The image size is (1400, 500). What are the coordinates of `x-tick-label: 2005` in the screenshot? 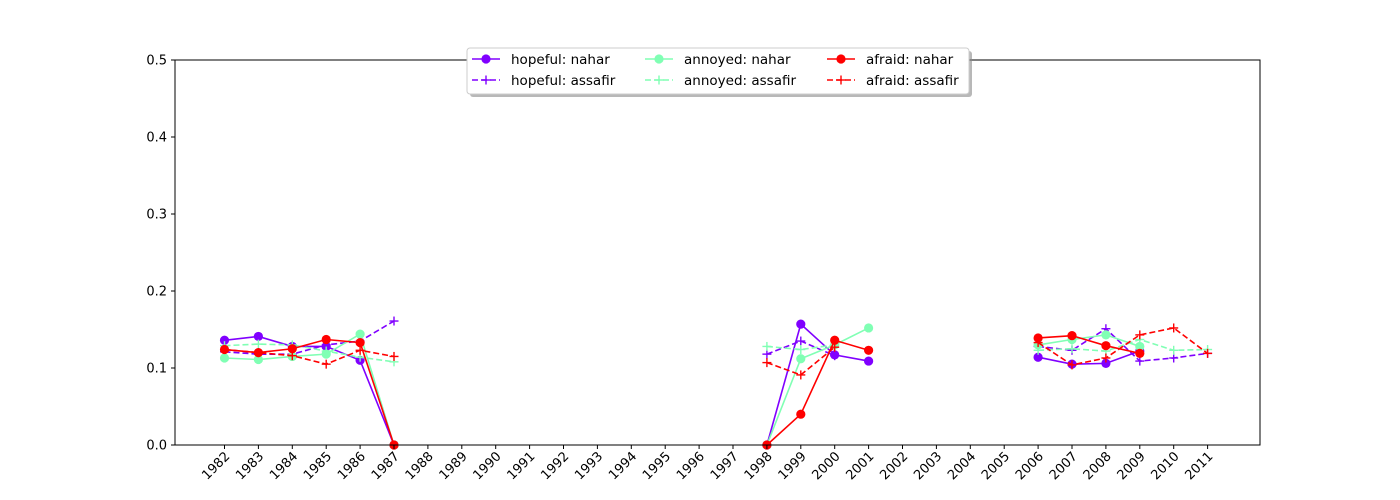 It's located at (996, 466).